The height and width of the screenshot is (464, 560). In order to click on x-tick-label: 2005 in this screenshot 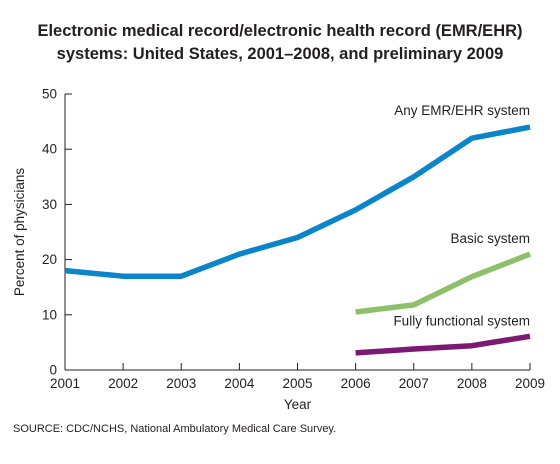, I will do `click(297, 383)`.